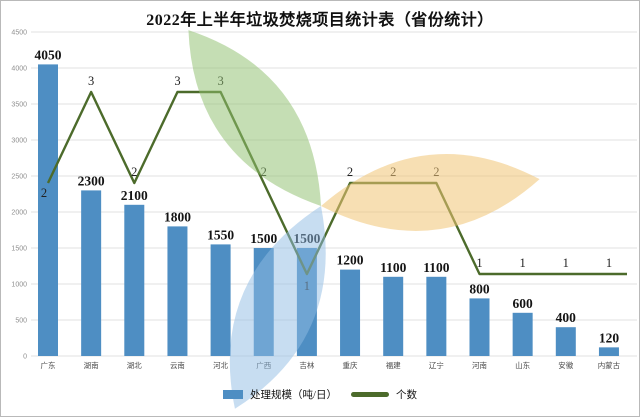  What do you see at coordinates (25, 357) in the screenshot?
I see `y-axis-tick-label: 0` at bounding box center [25, 357].